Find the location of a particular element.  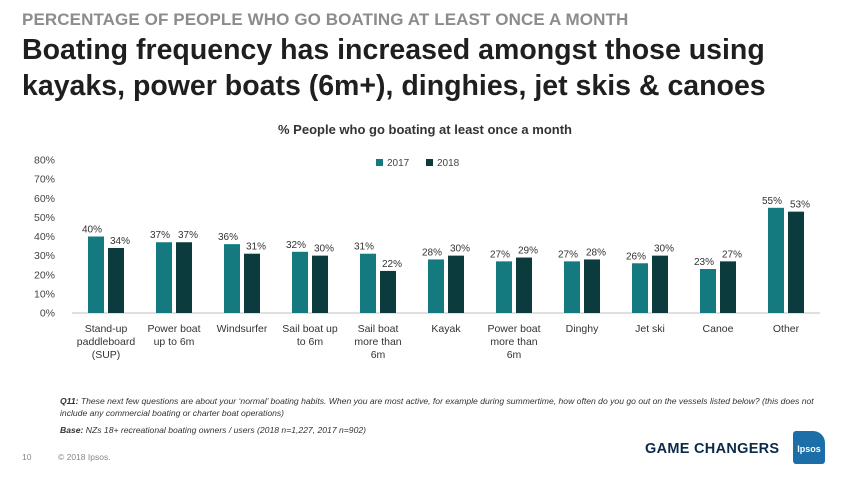

category-label: to 6m is located at coordinates (310, 342).